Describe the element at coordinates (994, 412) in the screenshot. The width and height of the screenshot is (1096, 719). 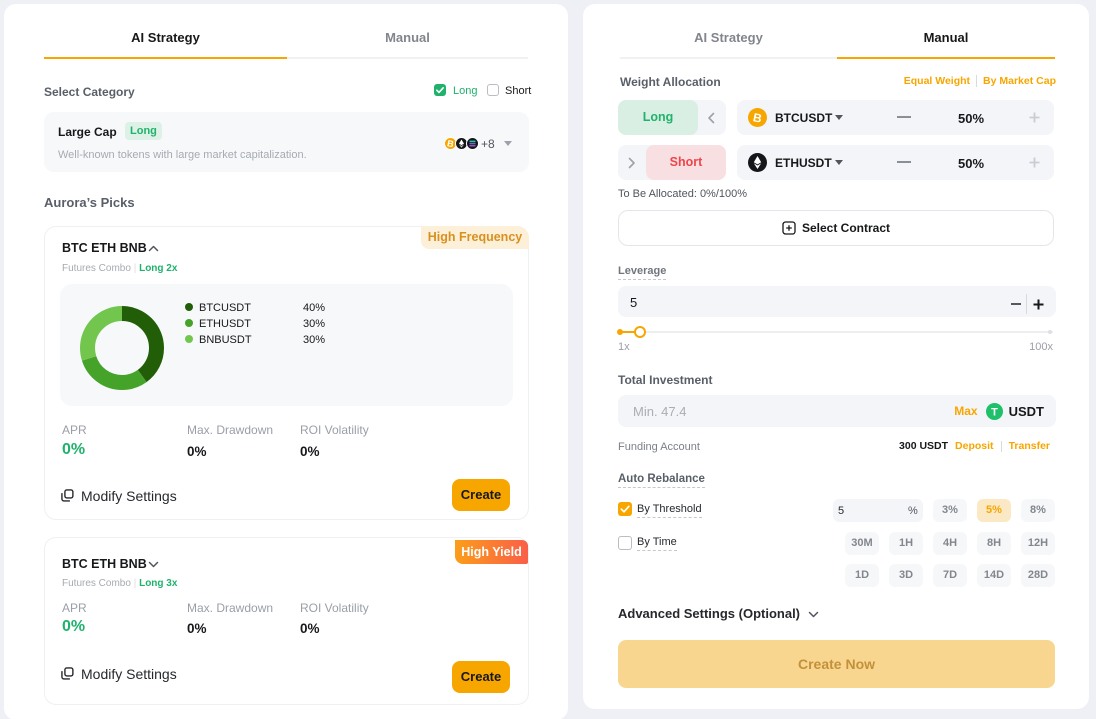
I see `svg-text: T` at that location.